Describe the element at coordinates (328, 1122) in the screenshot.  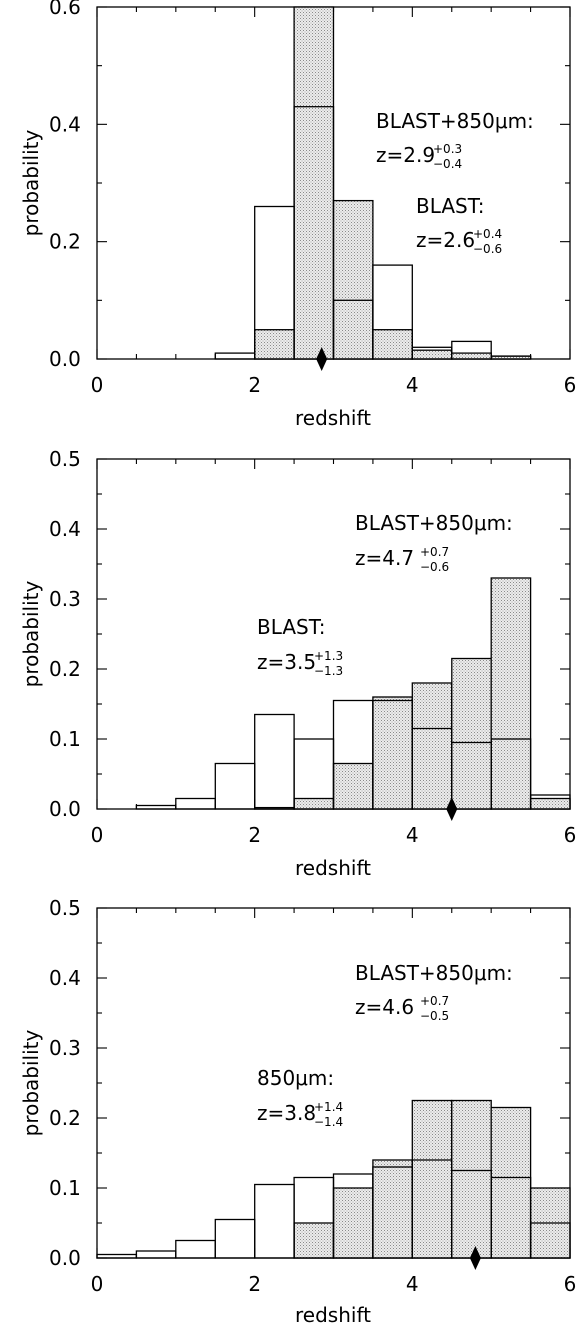
I see `annotation-err-minus: −1.4` at that location.